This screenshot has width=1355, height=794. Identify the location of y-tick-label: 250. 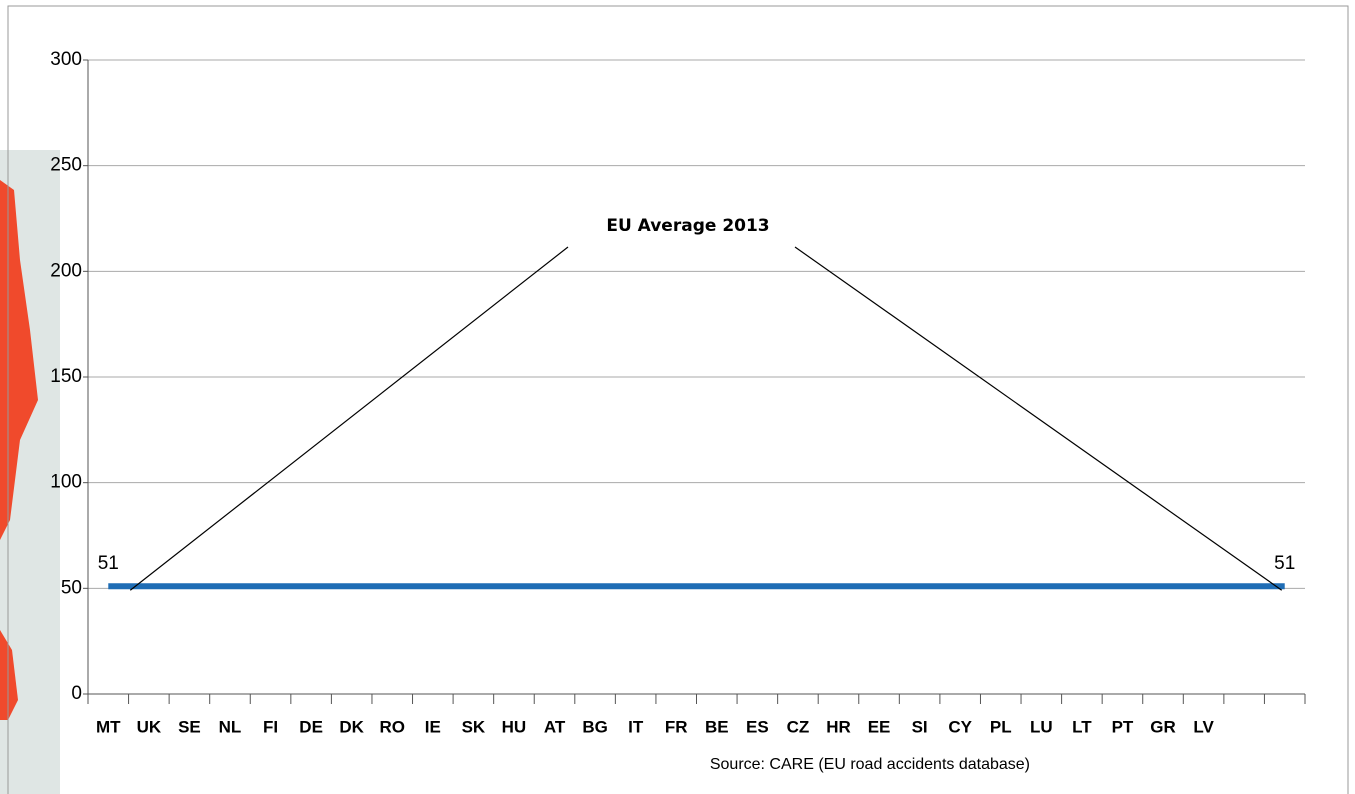
(66, 165).